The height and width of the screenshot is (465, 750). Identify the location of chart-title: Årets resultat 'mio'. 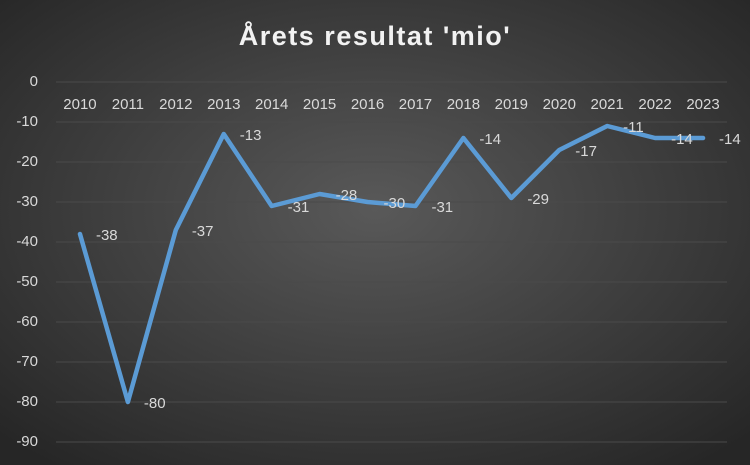
(375, 35).